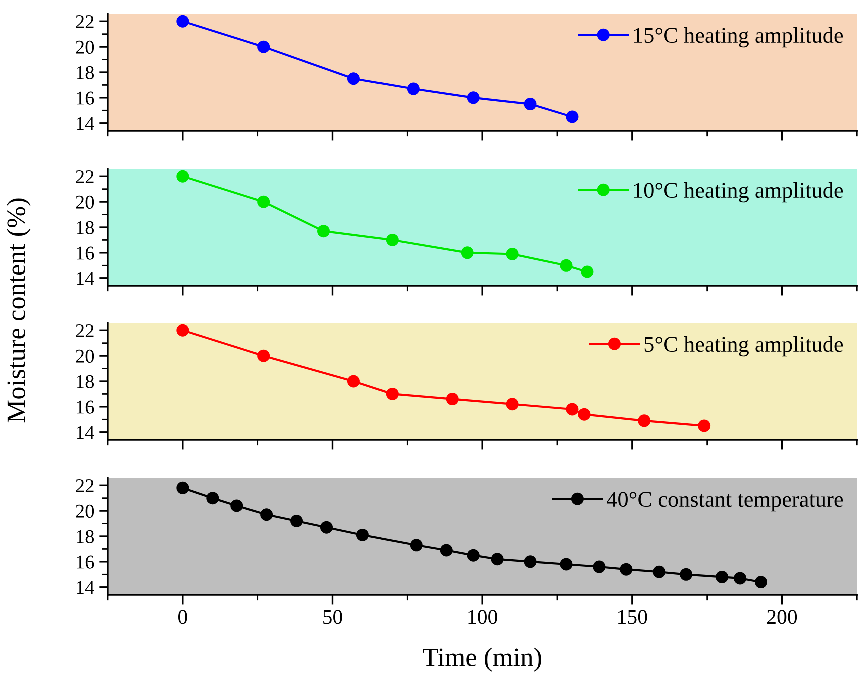  What do you see at coordinates (482, 660) in the screenshot?
I see `x-axis-title: Time (min)` at bounding box center [482, 660].